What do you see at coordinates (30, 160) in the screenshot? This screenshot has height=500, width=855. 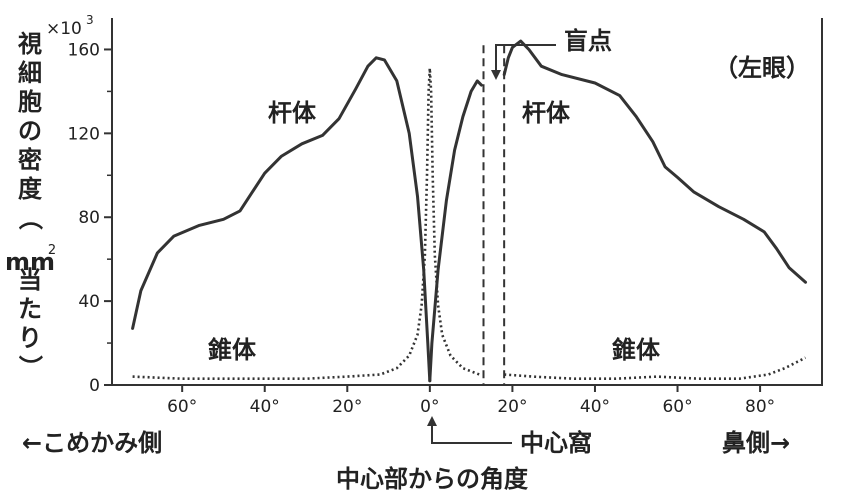 I see `y-label-char: 密` at bounding box center [30, 160].